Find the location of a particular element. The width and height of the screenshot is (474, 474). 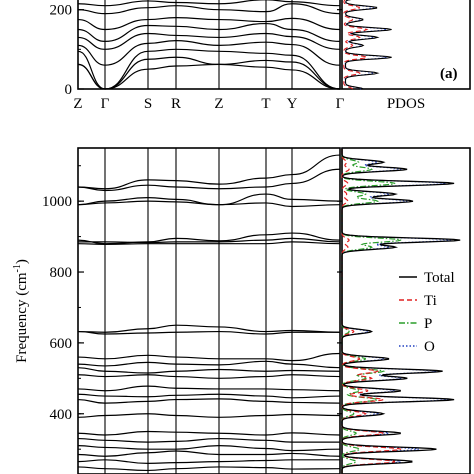

panel-label: (a) is located at coordinates (449, 74).